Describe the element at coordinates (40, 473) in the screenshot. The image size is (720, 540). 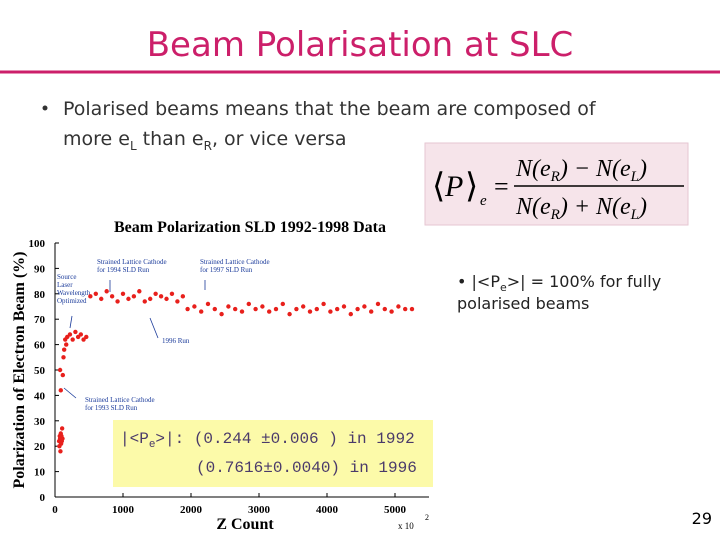
I see `y-tick-label: 10` at that location.